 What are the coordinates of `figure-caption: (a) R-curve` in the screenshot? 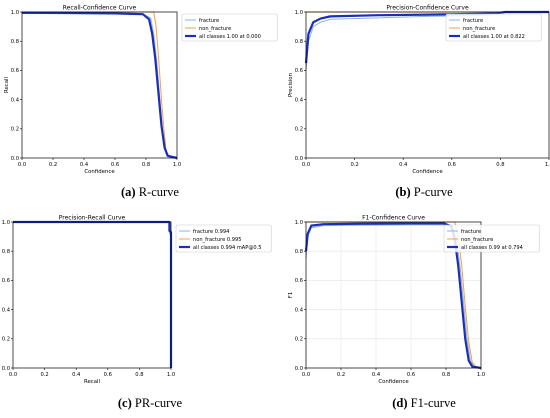 It's located at (150, 192).